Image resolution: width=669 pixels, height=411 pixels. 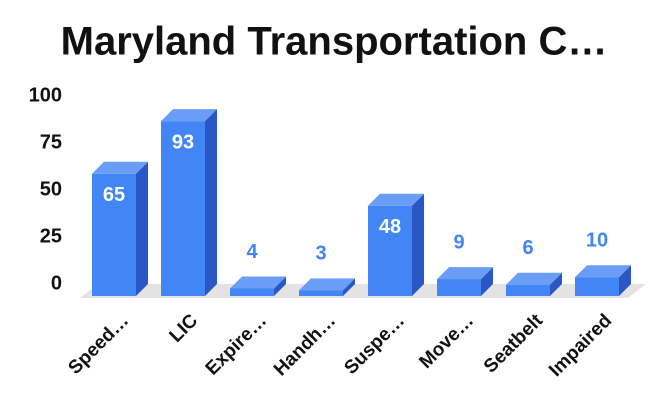 I want to click on y-tick-label: 75, so click(x=51, y=142).